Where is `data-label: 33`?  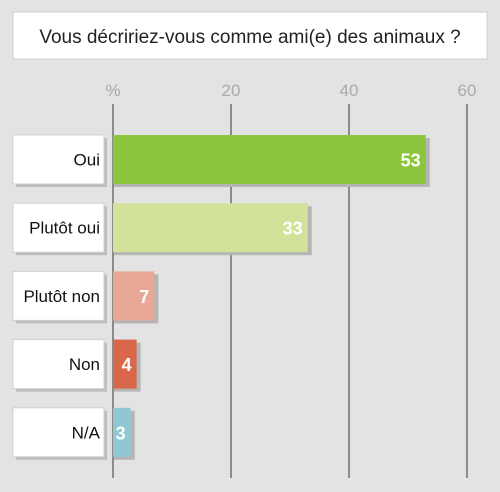
data-label: 33 is located at coordinates (293, 229).